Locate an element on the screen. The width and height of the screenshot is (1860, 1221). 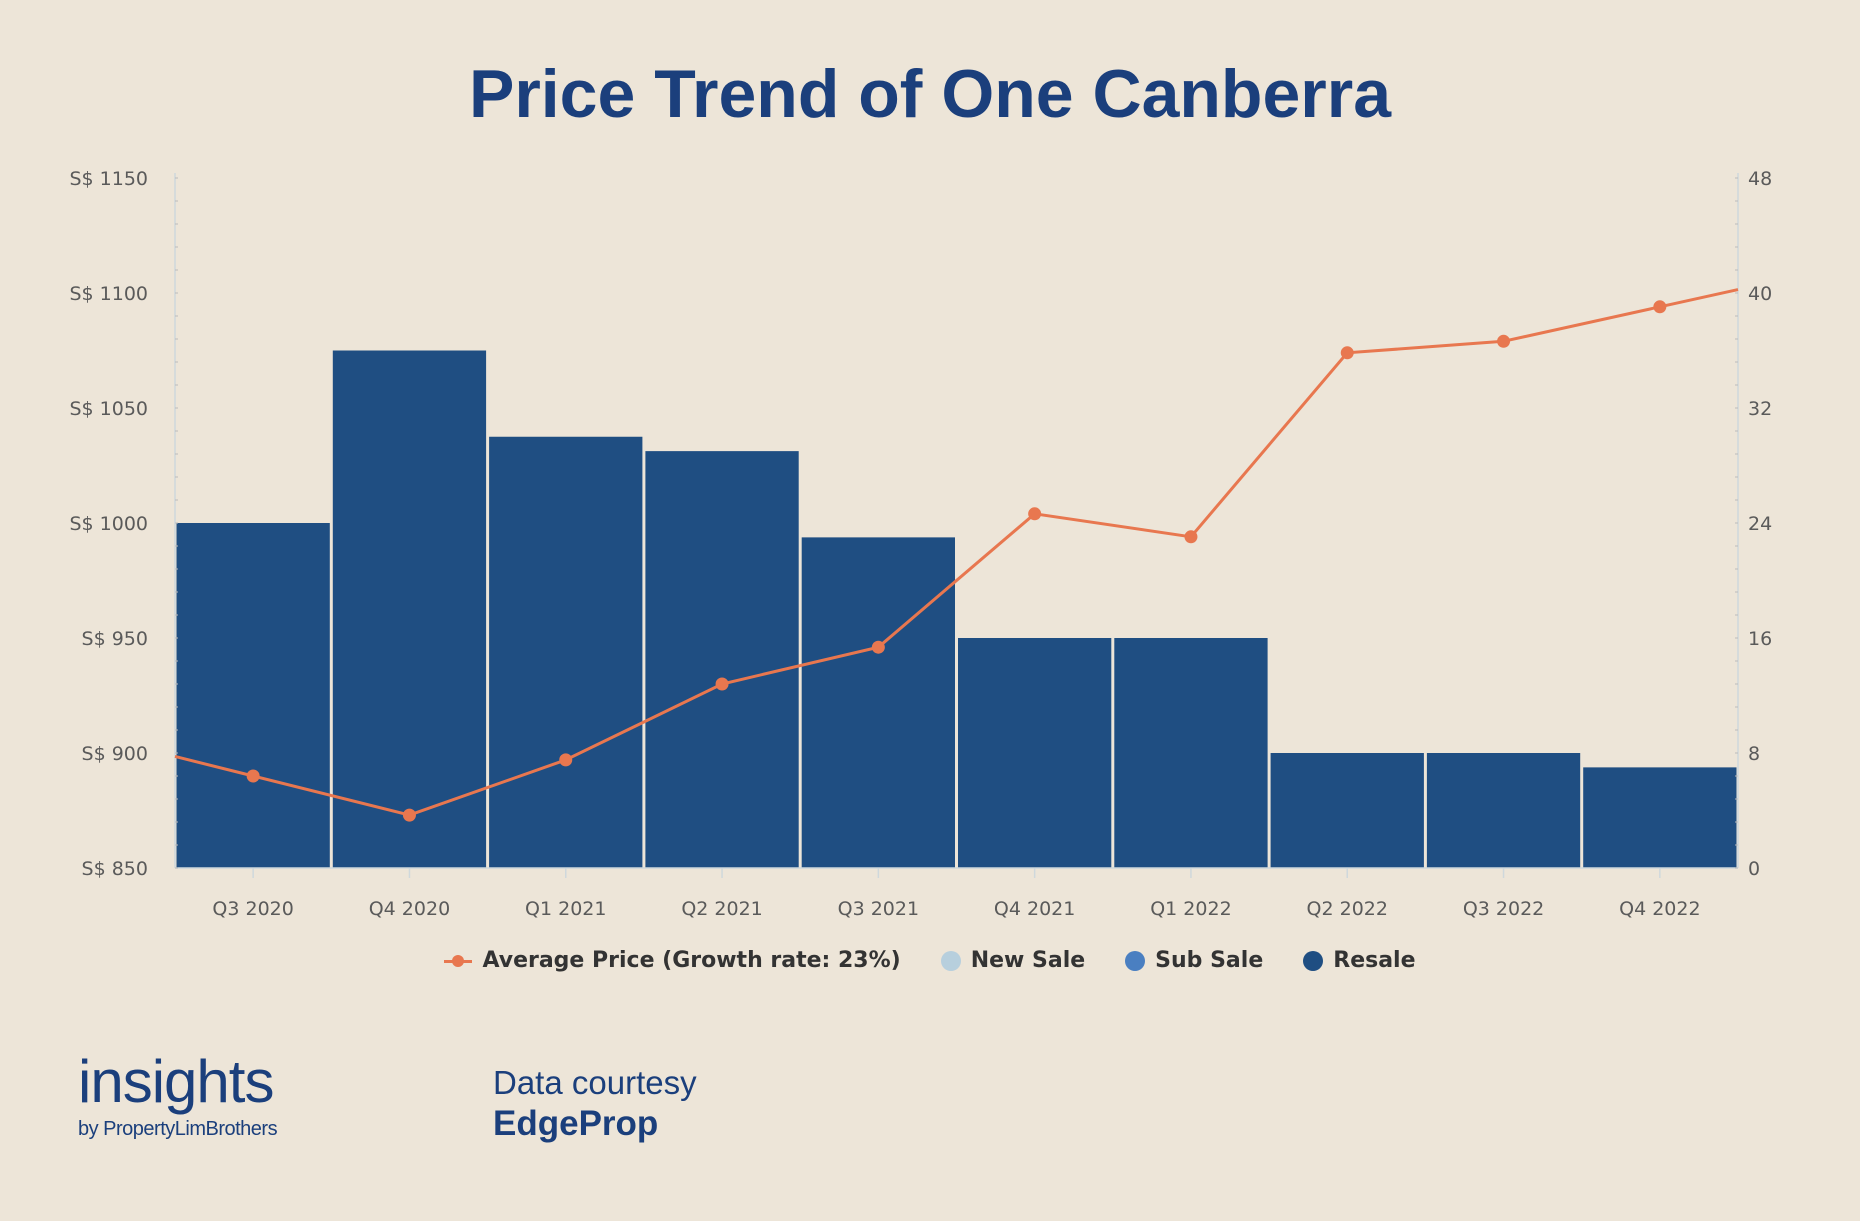
brand-sub: by PropertyLimBrothers is located at coordinates (178, 1129).